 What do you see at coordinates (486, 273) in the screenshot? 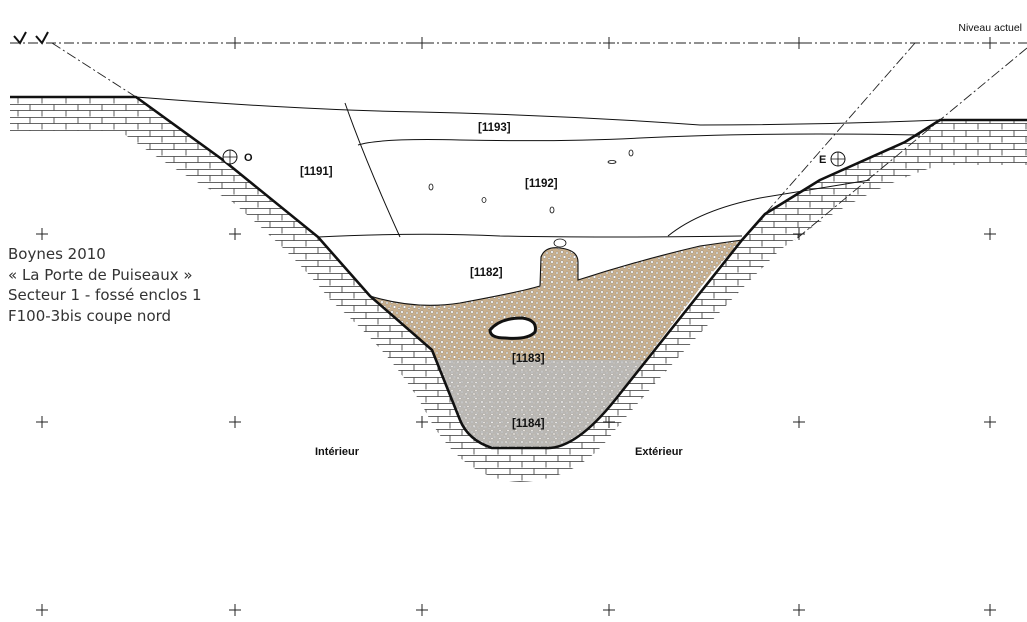
I see `layer-label-1182: [1182]` at bounding box center [486, 273].